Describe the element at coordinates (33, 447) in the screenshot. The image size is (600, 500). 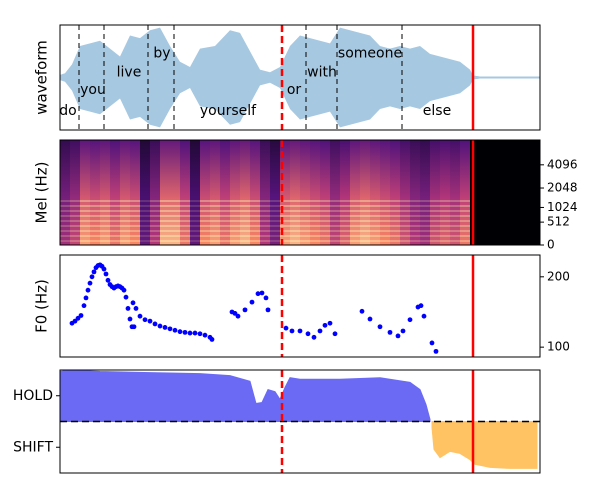
I see `y-tick-label: SHIFT` at that location.